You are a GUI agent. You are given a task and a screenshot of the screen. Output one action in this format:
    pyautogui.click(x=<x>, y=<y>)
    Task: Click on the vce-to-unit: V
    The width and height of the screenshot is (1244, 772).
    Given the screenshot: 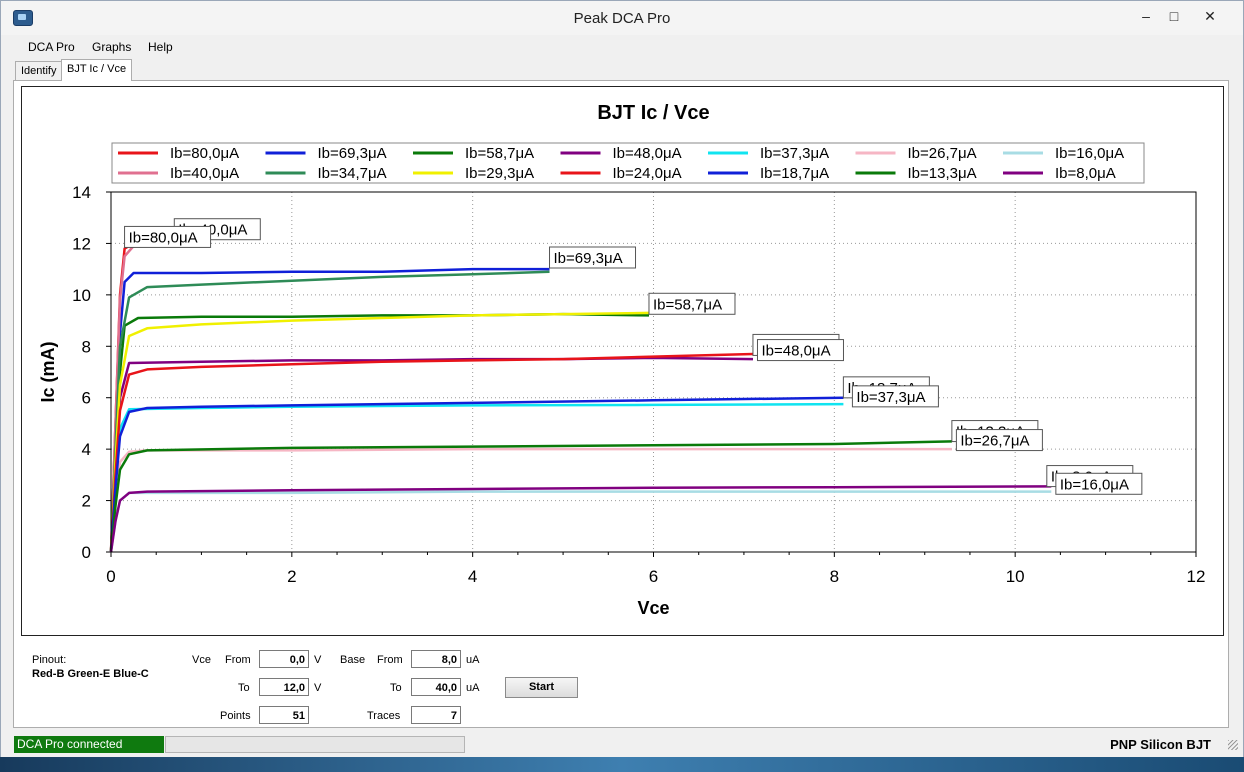 What is the action you would take?
    pyautogui.click(x=318, y=688)
    